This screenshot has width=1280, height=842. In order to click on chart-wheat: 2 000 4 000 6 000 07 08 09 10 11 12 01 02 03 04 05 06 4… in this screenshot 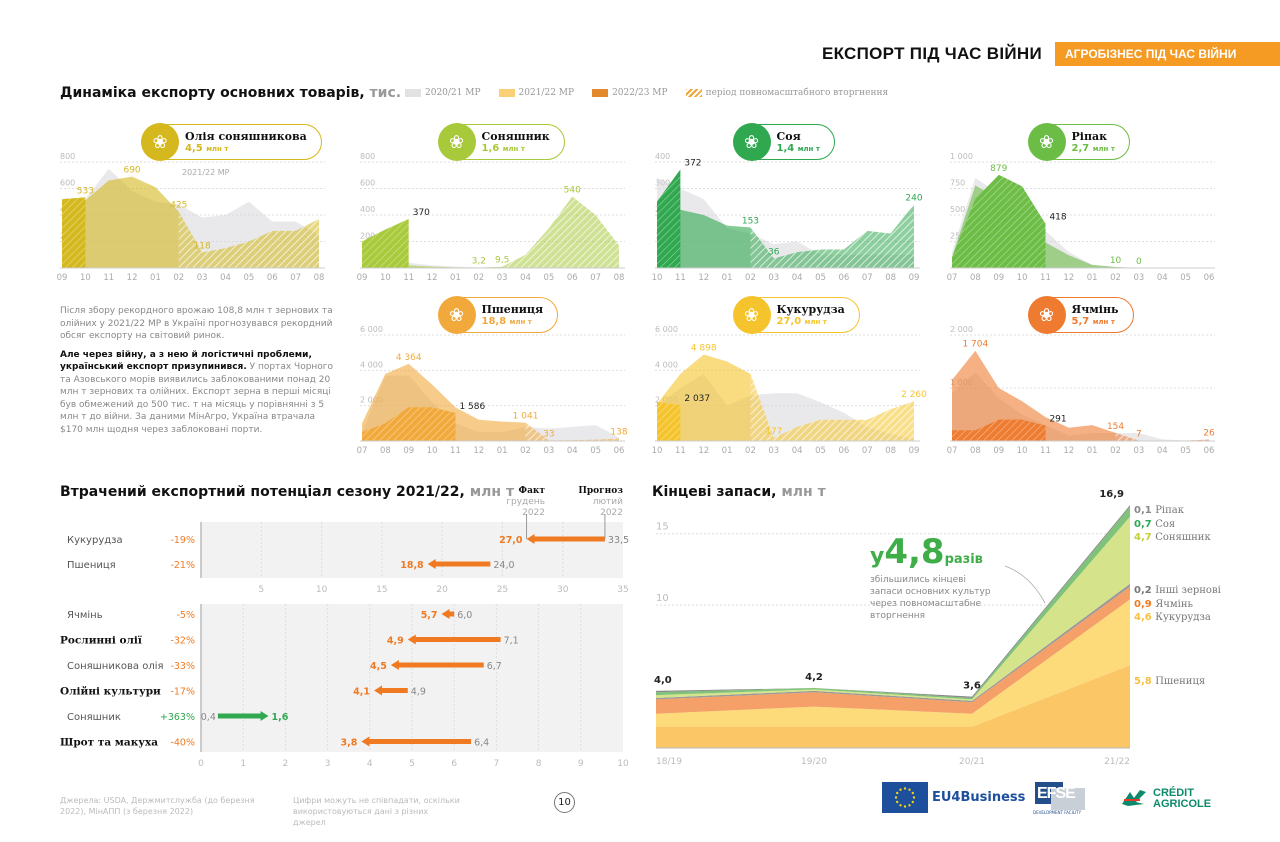, I will do `click(492, 379)`.